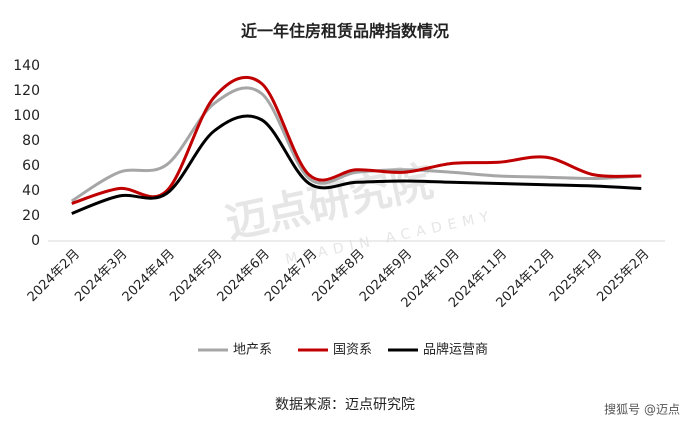  What do you see at coordinates (31, 191) in the screenshot?
I see `y-tick-label: 40` at bounding box center [31, 191].